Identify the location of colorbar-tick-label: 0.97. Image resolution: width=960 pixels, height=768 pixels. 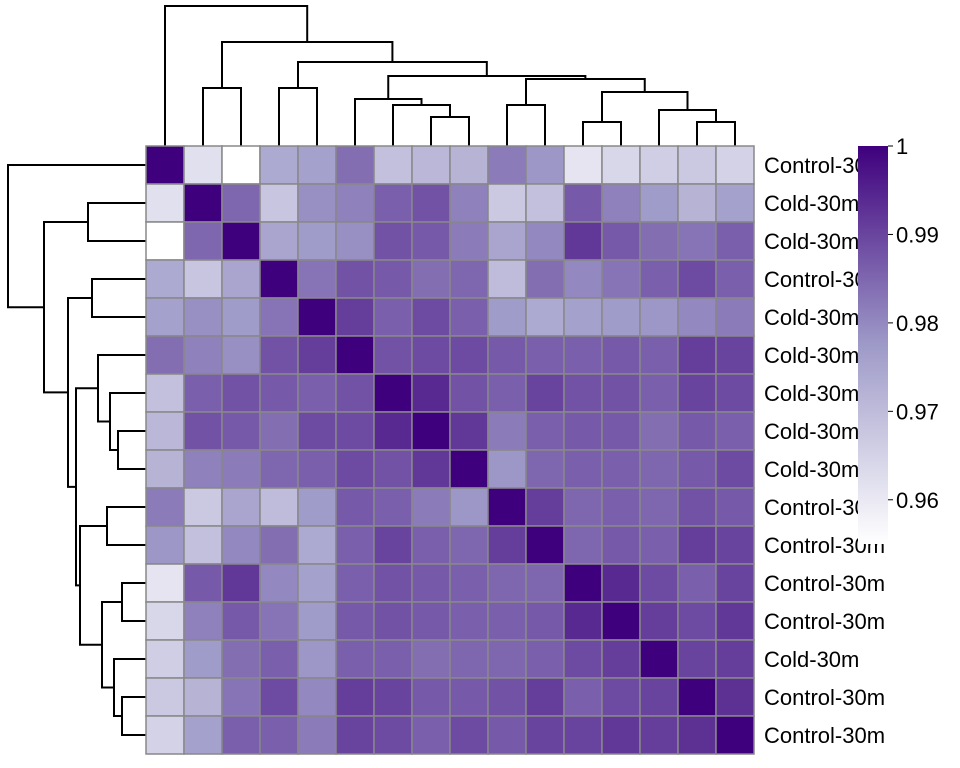
(917, 411).